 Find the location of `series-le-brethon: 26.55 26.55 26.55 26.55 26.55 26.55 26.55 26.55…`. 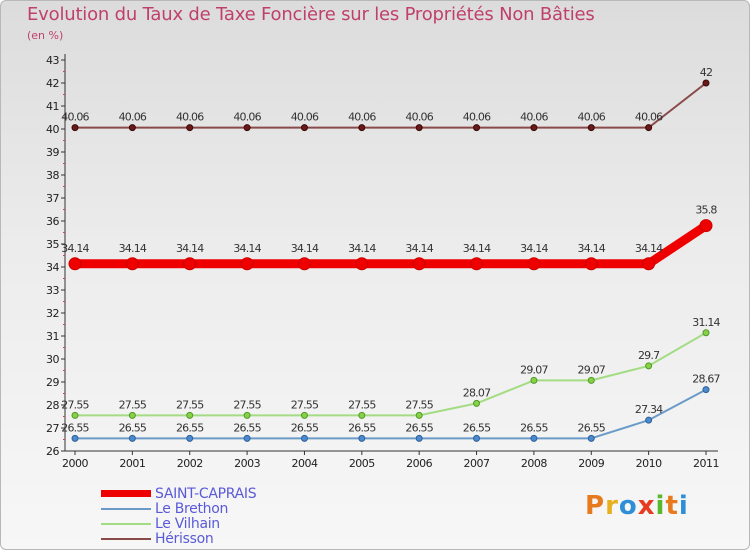

series-le-brethon: 26.55 26.55 26.55 26.55 26.55 26.55 26.55 26.55… is located at coordinates (391, 407).